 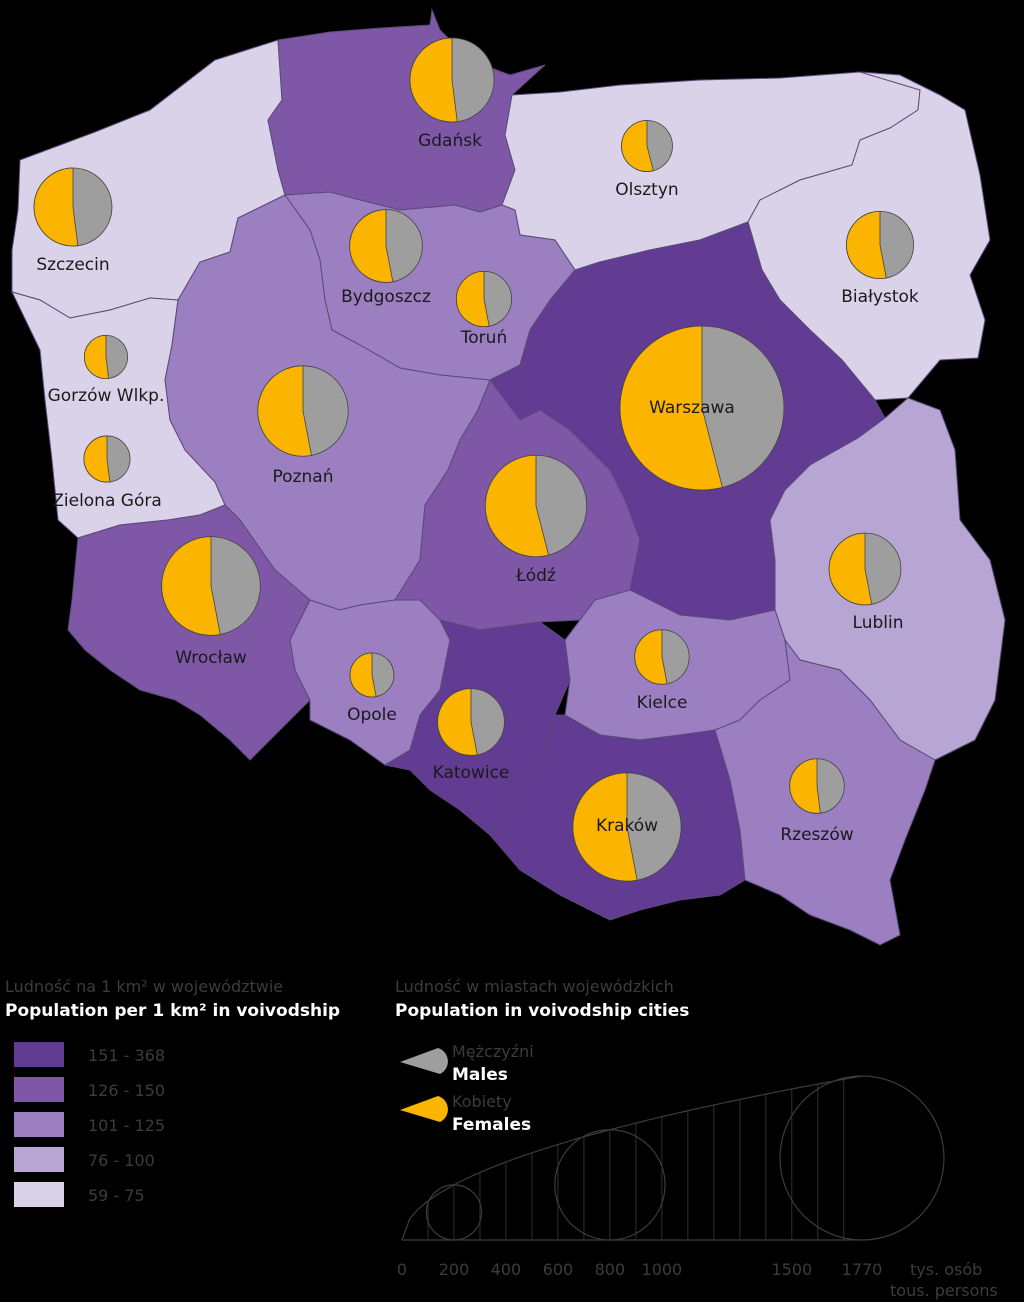 What do you see at coordinates (72, 265) in the screenshot?
I see `city-label: Szczecin` at bounding box center [72, 265].